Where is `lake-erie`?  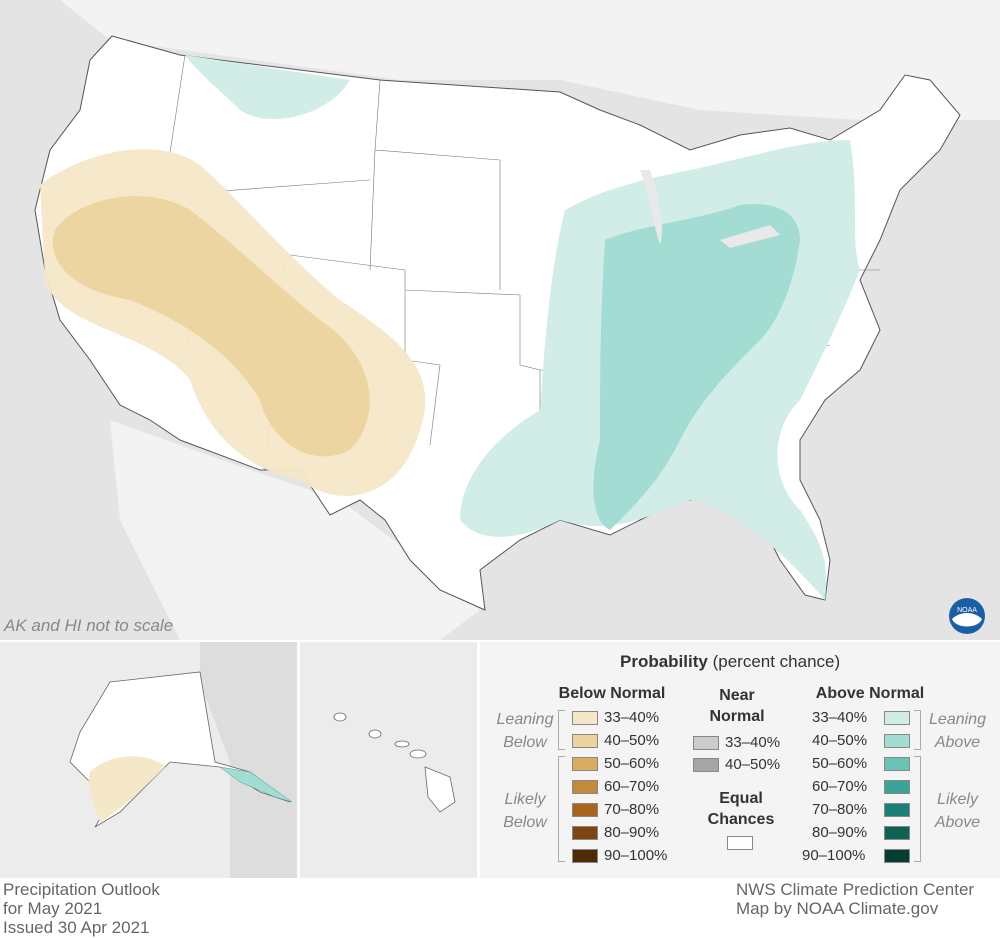
lake-erie is located at coordinates (750, 236).